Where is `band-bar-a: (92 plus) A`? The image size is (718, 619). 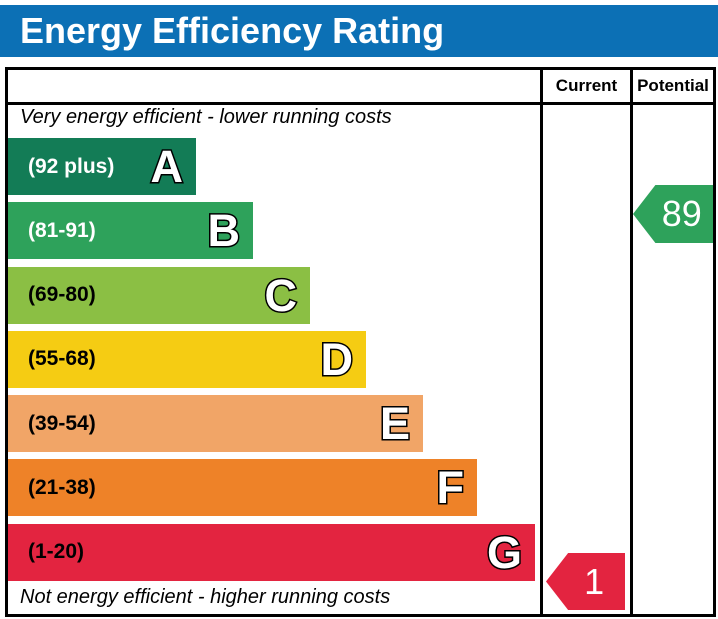 band-bar-a: (92 plus) A is located at coordinates (102, 166).